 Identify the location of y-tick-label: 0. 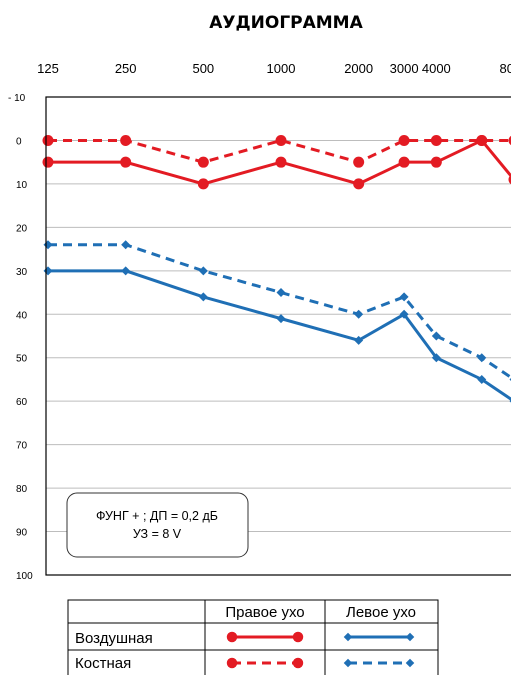
(19, 141).